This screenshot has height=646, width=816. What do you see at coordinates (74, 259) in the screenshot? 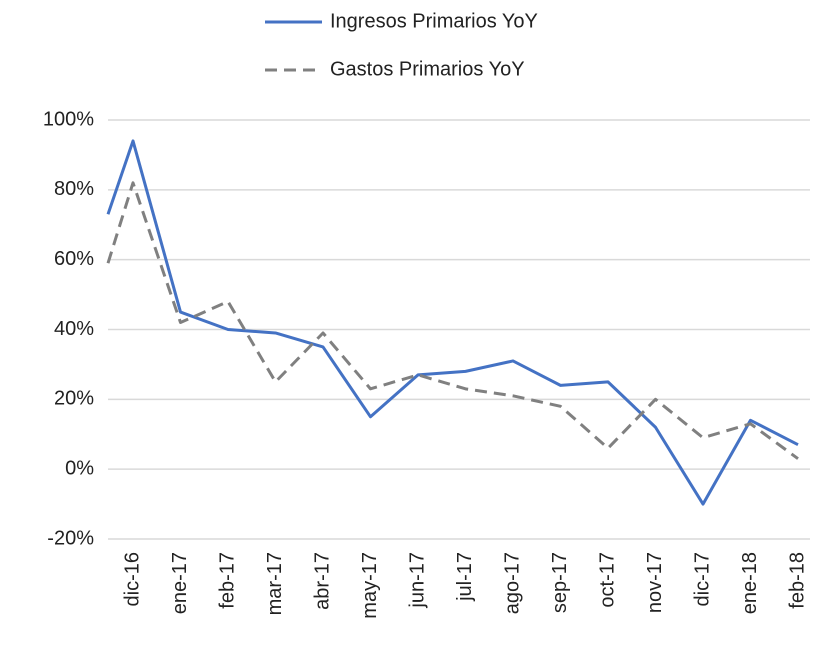
I see `y-tick-label: 60%` at bounding box center [74, 259].